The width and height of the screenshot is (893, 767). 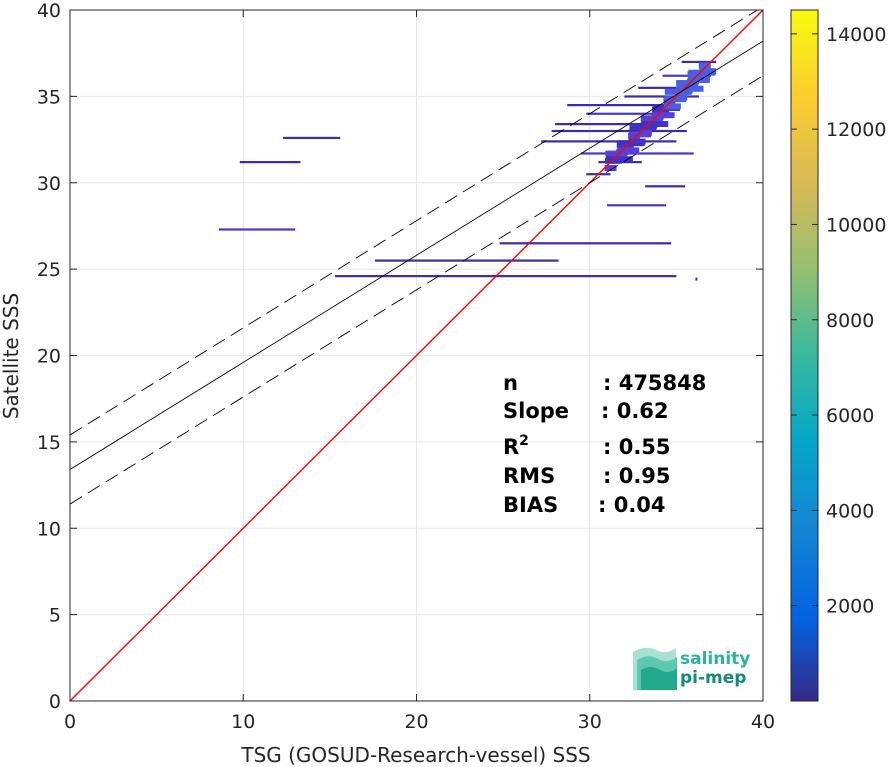 What do you see at coordinates (856, 35) in the screenshot?
I see `colorbar-tick-label: 14000` at bounding box center [856, 35].